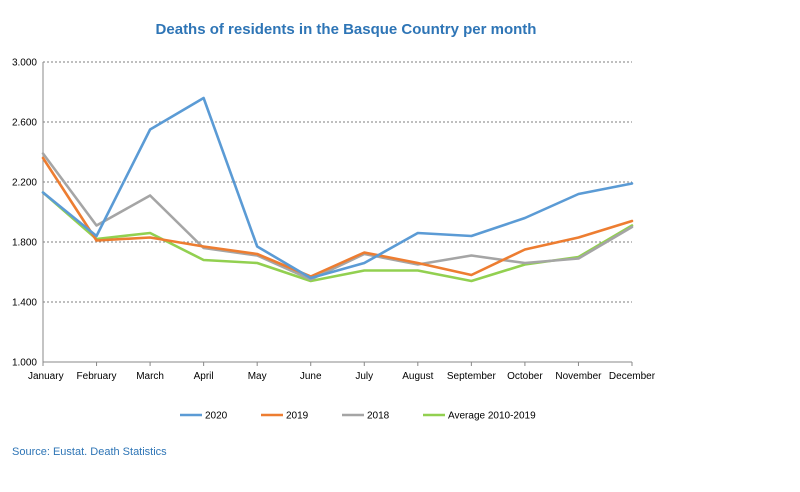  I want to click on x-tick-label: December, so click(632, 376).